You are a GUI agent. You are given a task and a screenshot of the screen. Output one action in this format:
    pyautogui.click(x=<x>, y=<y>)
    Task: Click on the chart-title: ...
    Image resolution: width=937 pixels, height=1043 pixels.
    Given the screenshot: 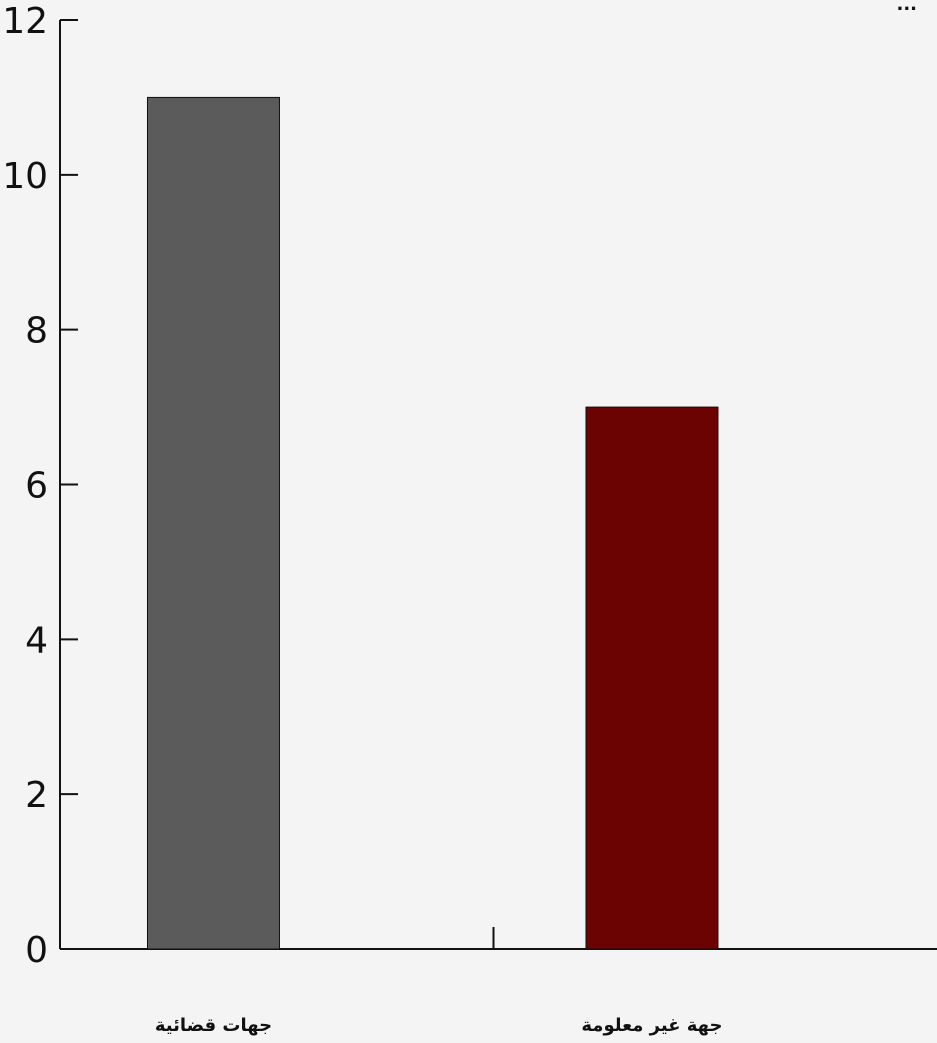 What is the action you would take?
    pyautogui.click(x=906, y=7)
    